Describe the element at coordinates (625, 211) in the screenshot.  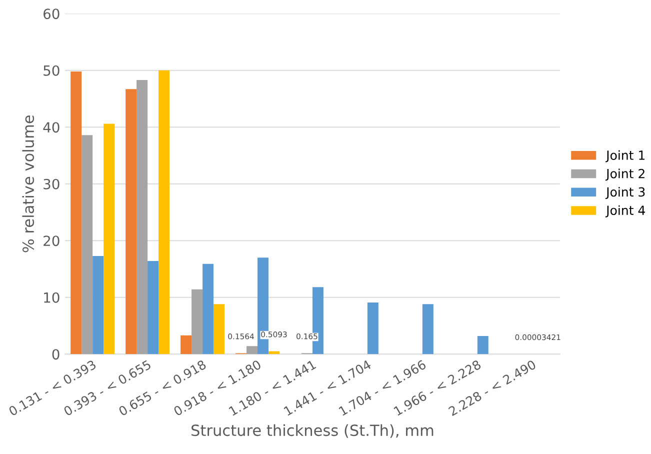
I see `legend-label: Joint 4` at that location.